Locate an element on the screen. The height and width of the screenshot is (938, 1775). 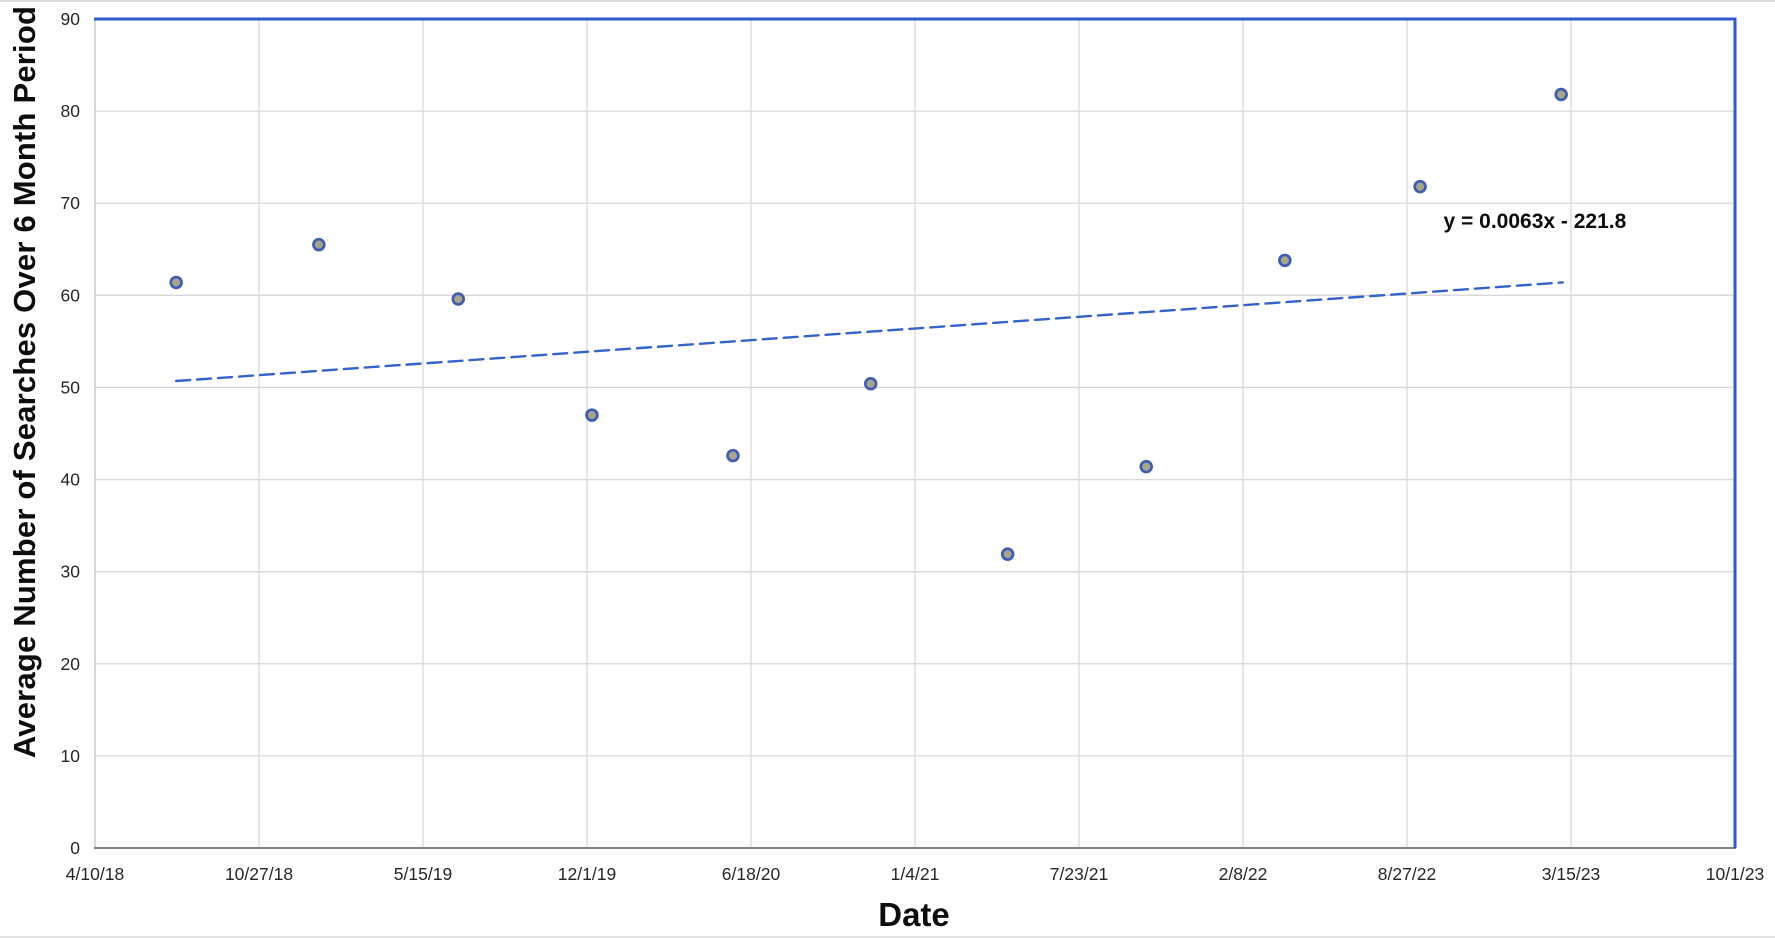
y-tick-label: 40 is located at coordinates (71, 480).